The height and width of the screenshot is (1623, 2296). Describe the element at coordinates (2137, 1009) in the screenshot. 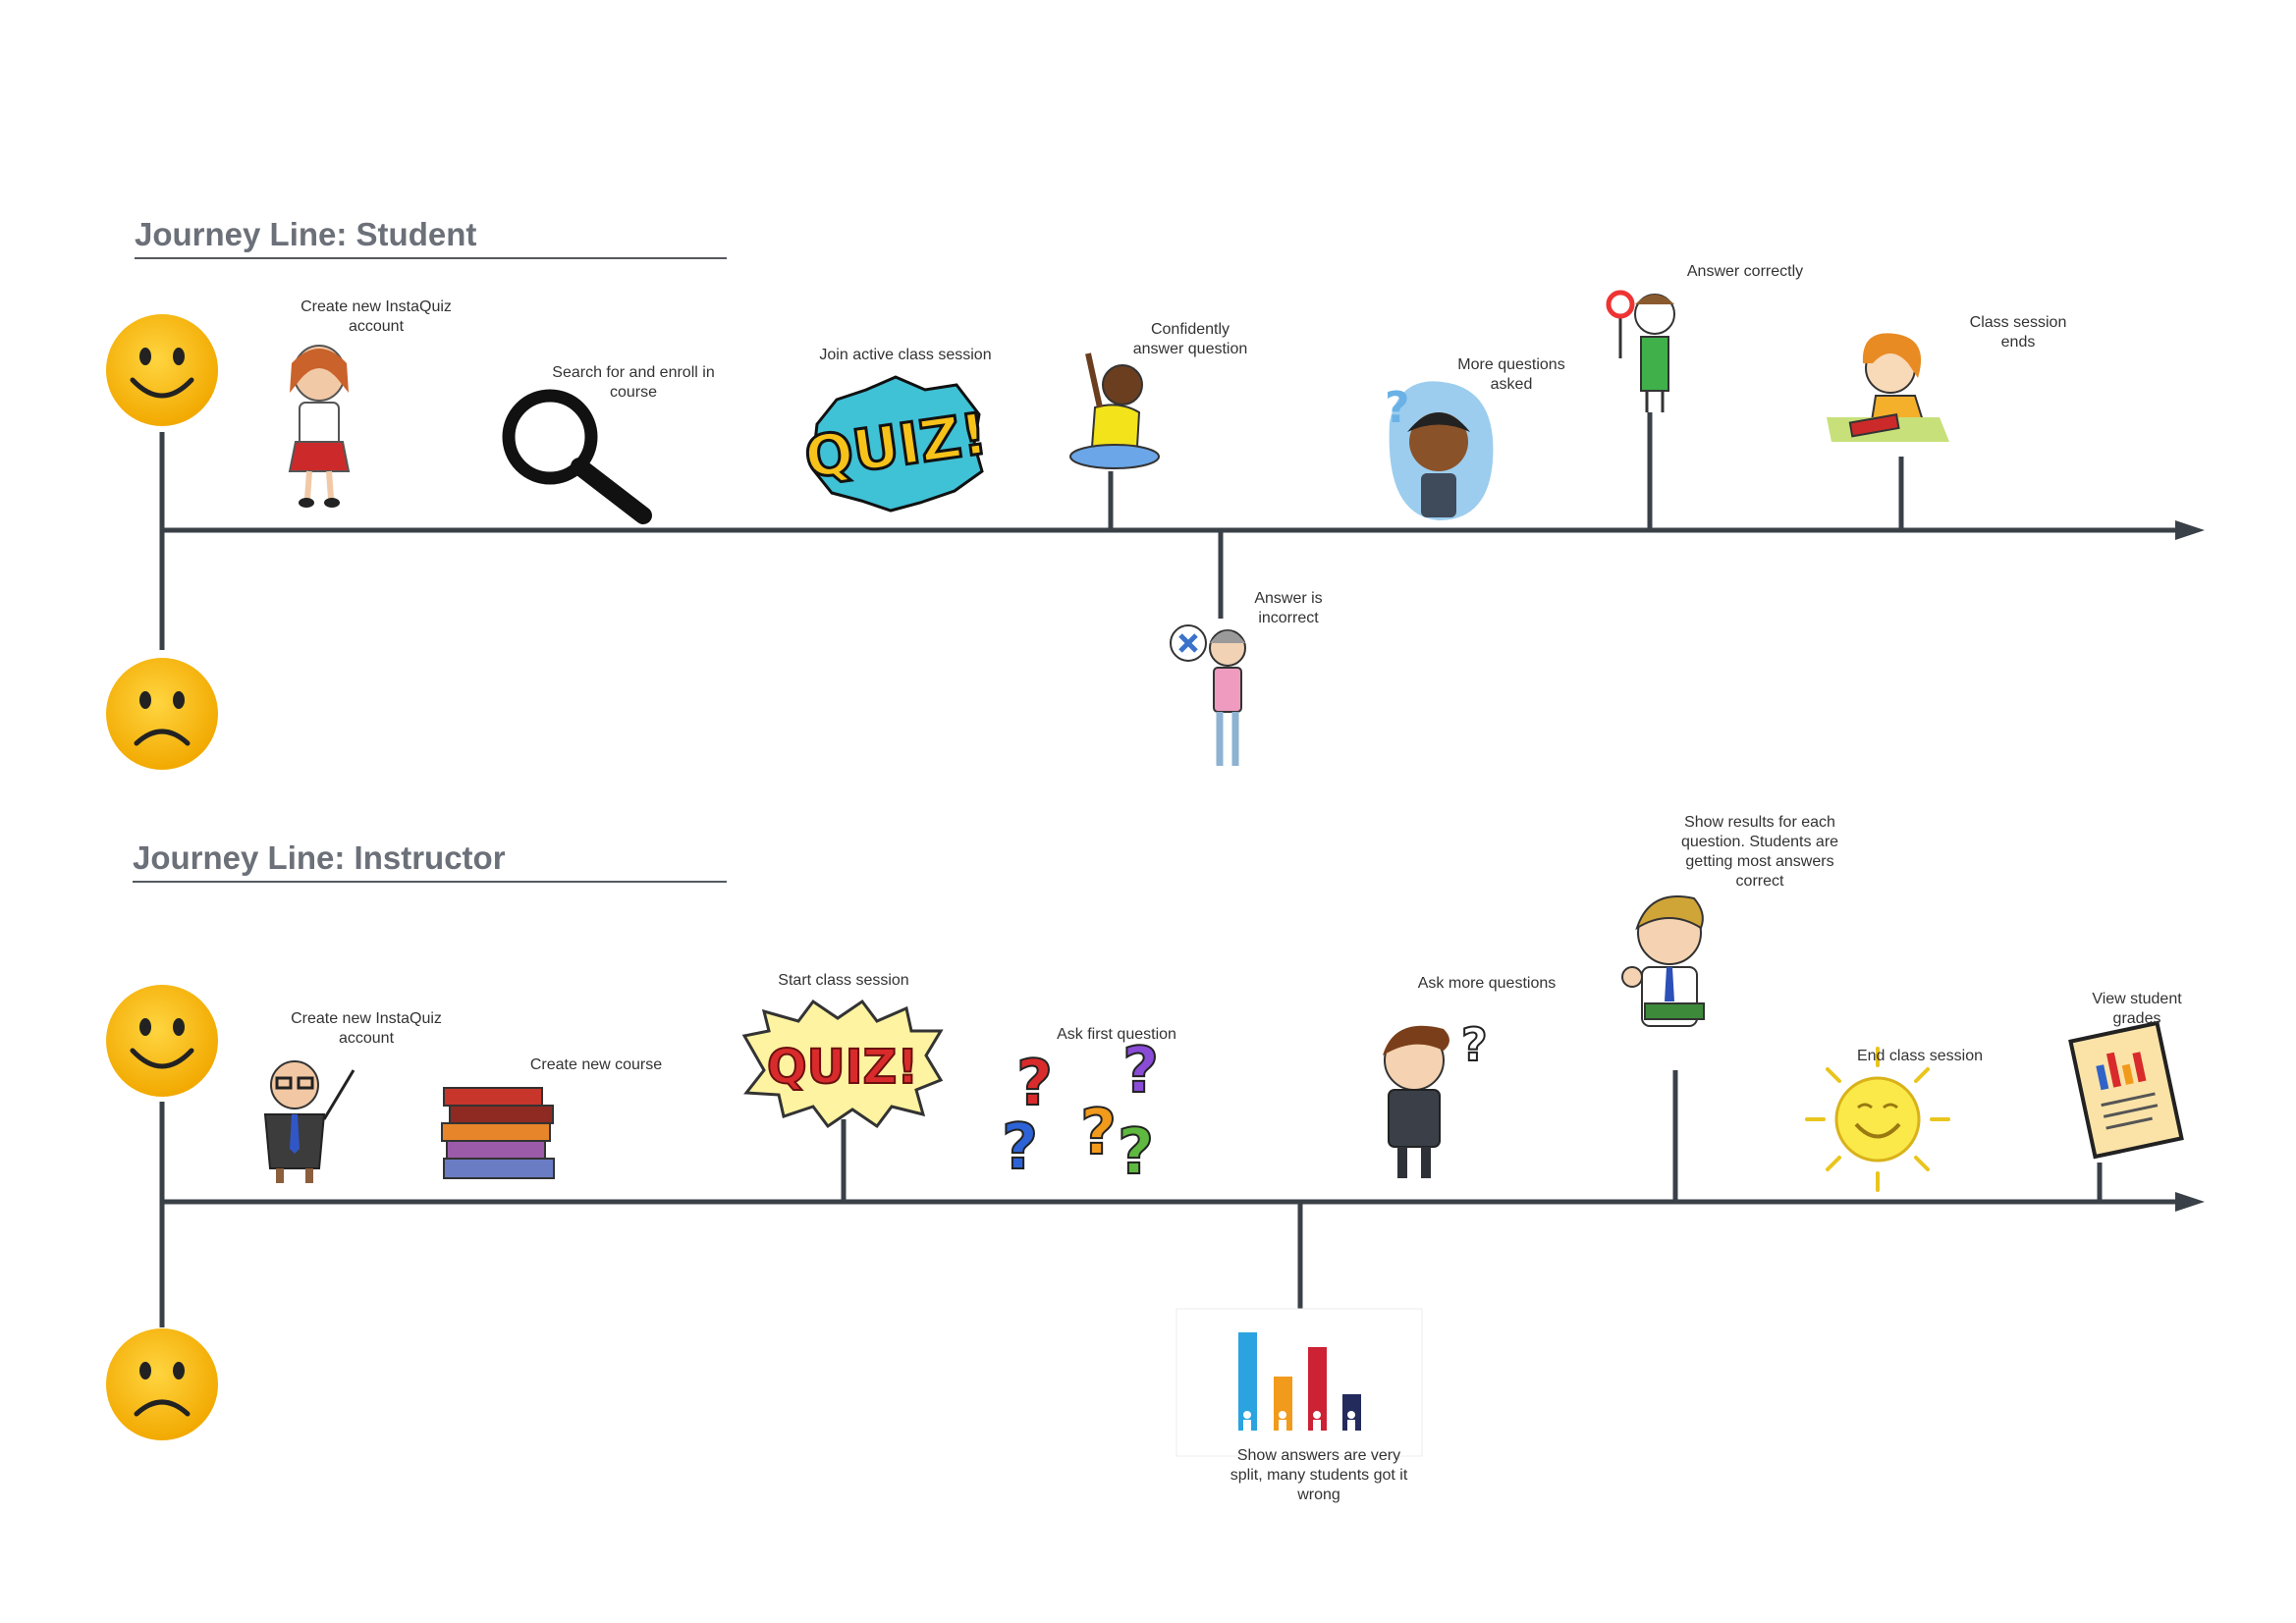

I see `event-label: View student grades` at that location.